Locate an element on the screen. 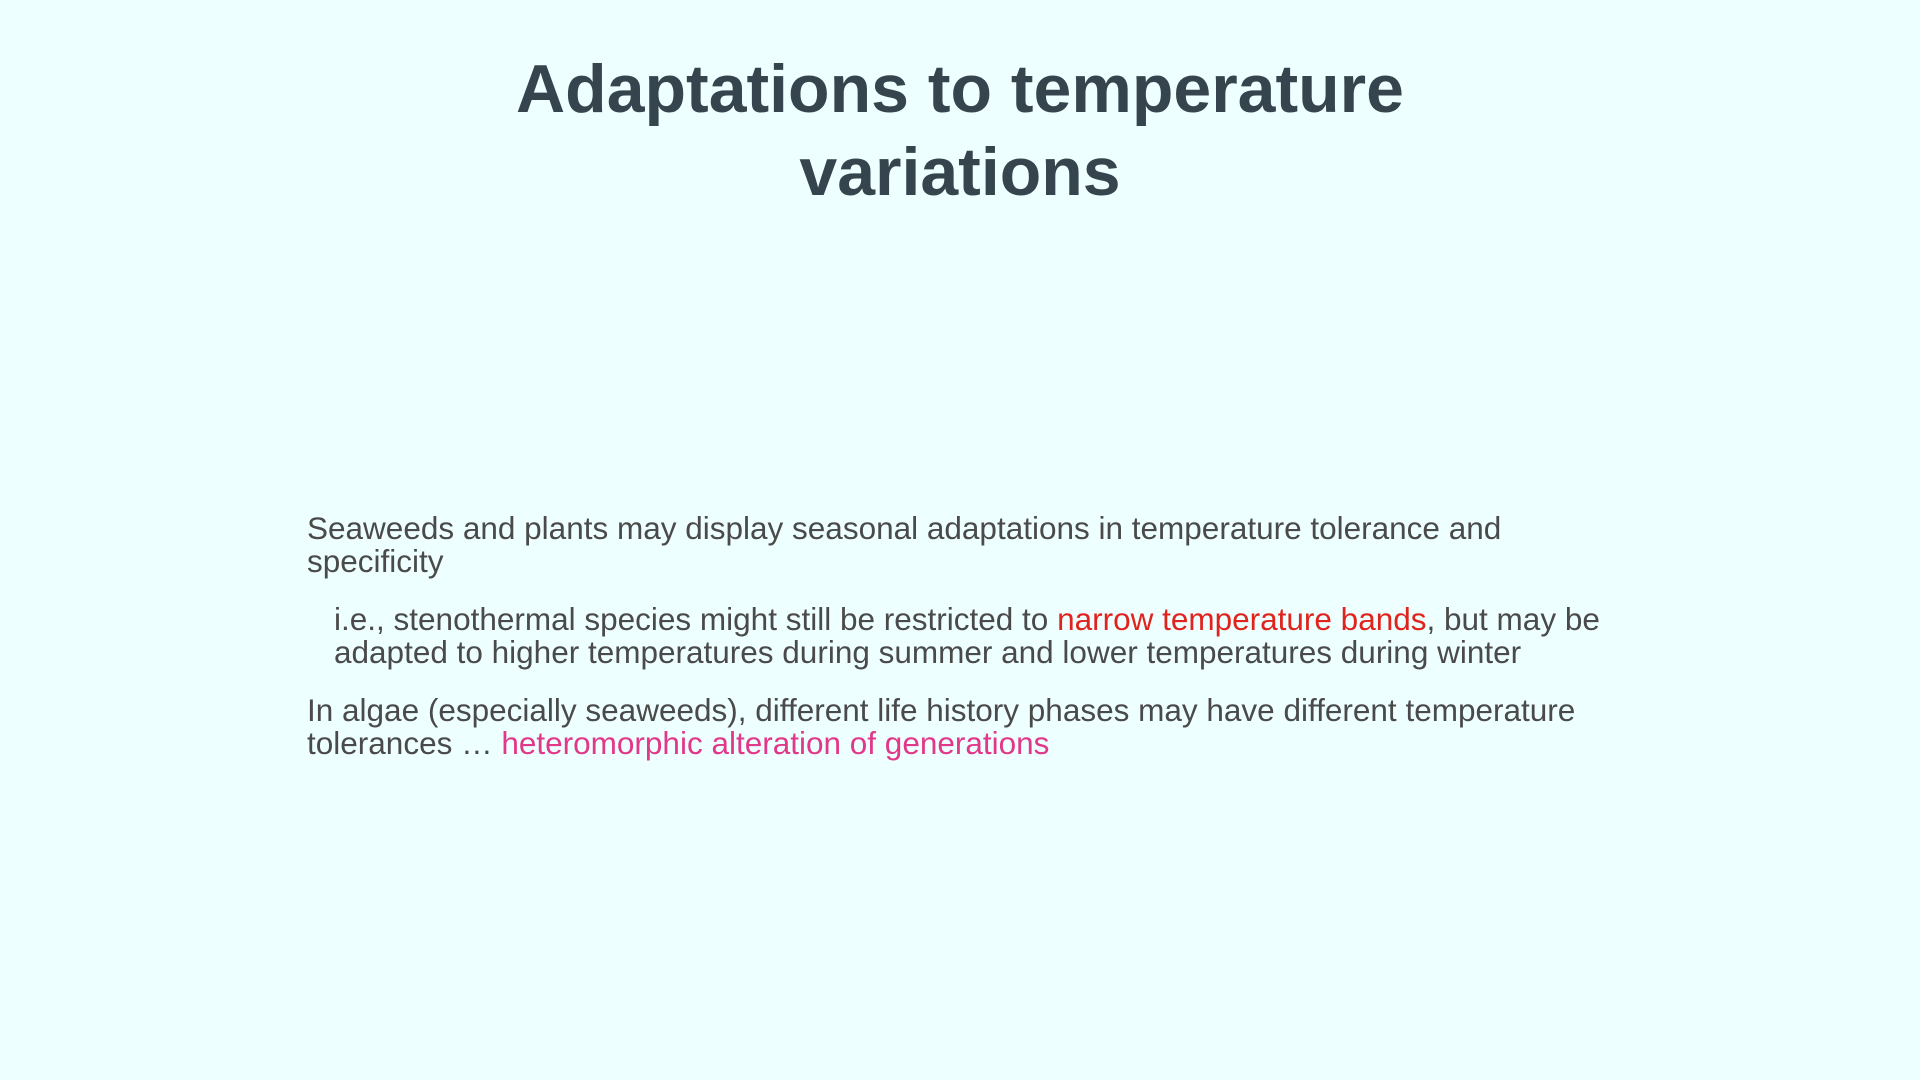  highlight-narrow-temperature-bands: narrow temperature bands is located at coordinates (1242, 619).